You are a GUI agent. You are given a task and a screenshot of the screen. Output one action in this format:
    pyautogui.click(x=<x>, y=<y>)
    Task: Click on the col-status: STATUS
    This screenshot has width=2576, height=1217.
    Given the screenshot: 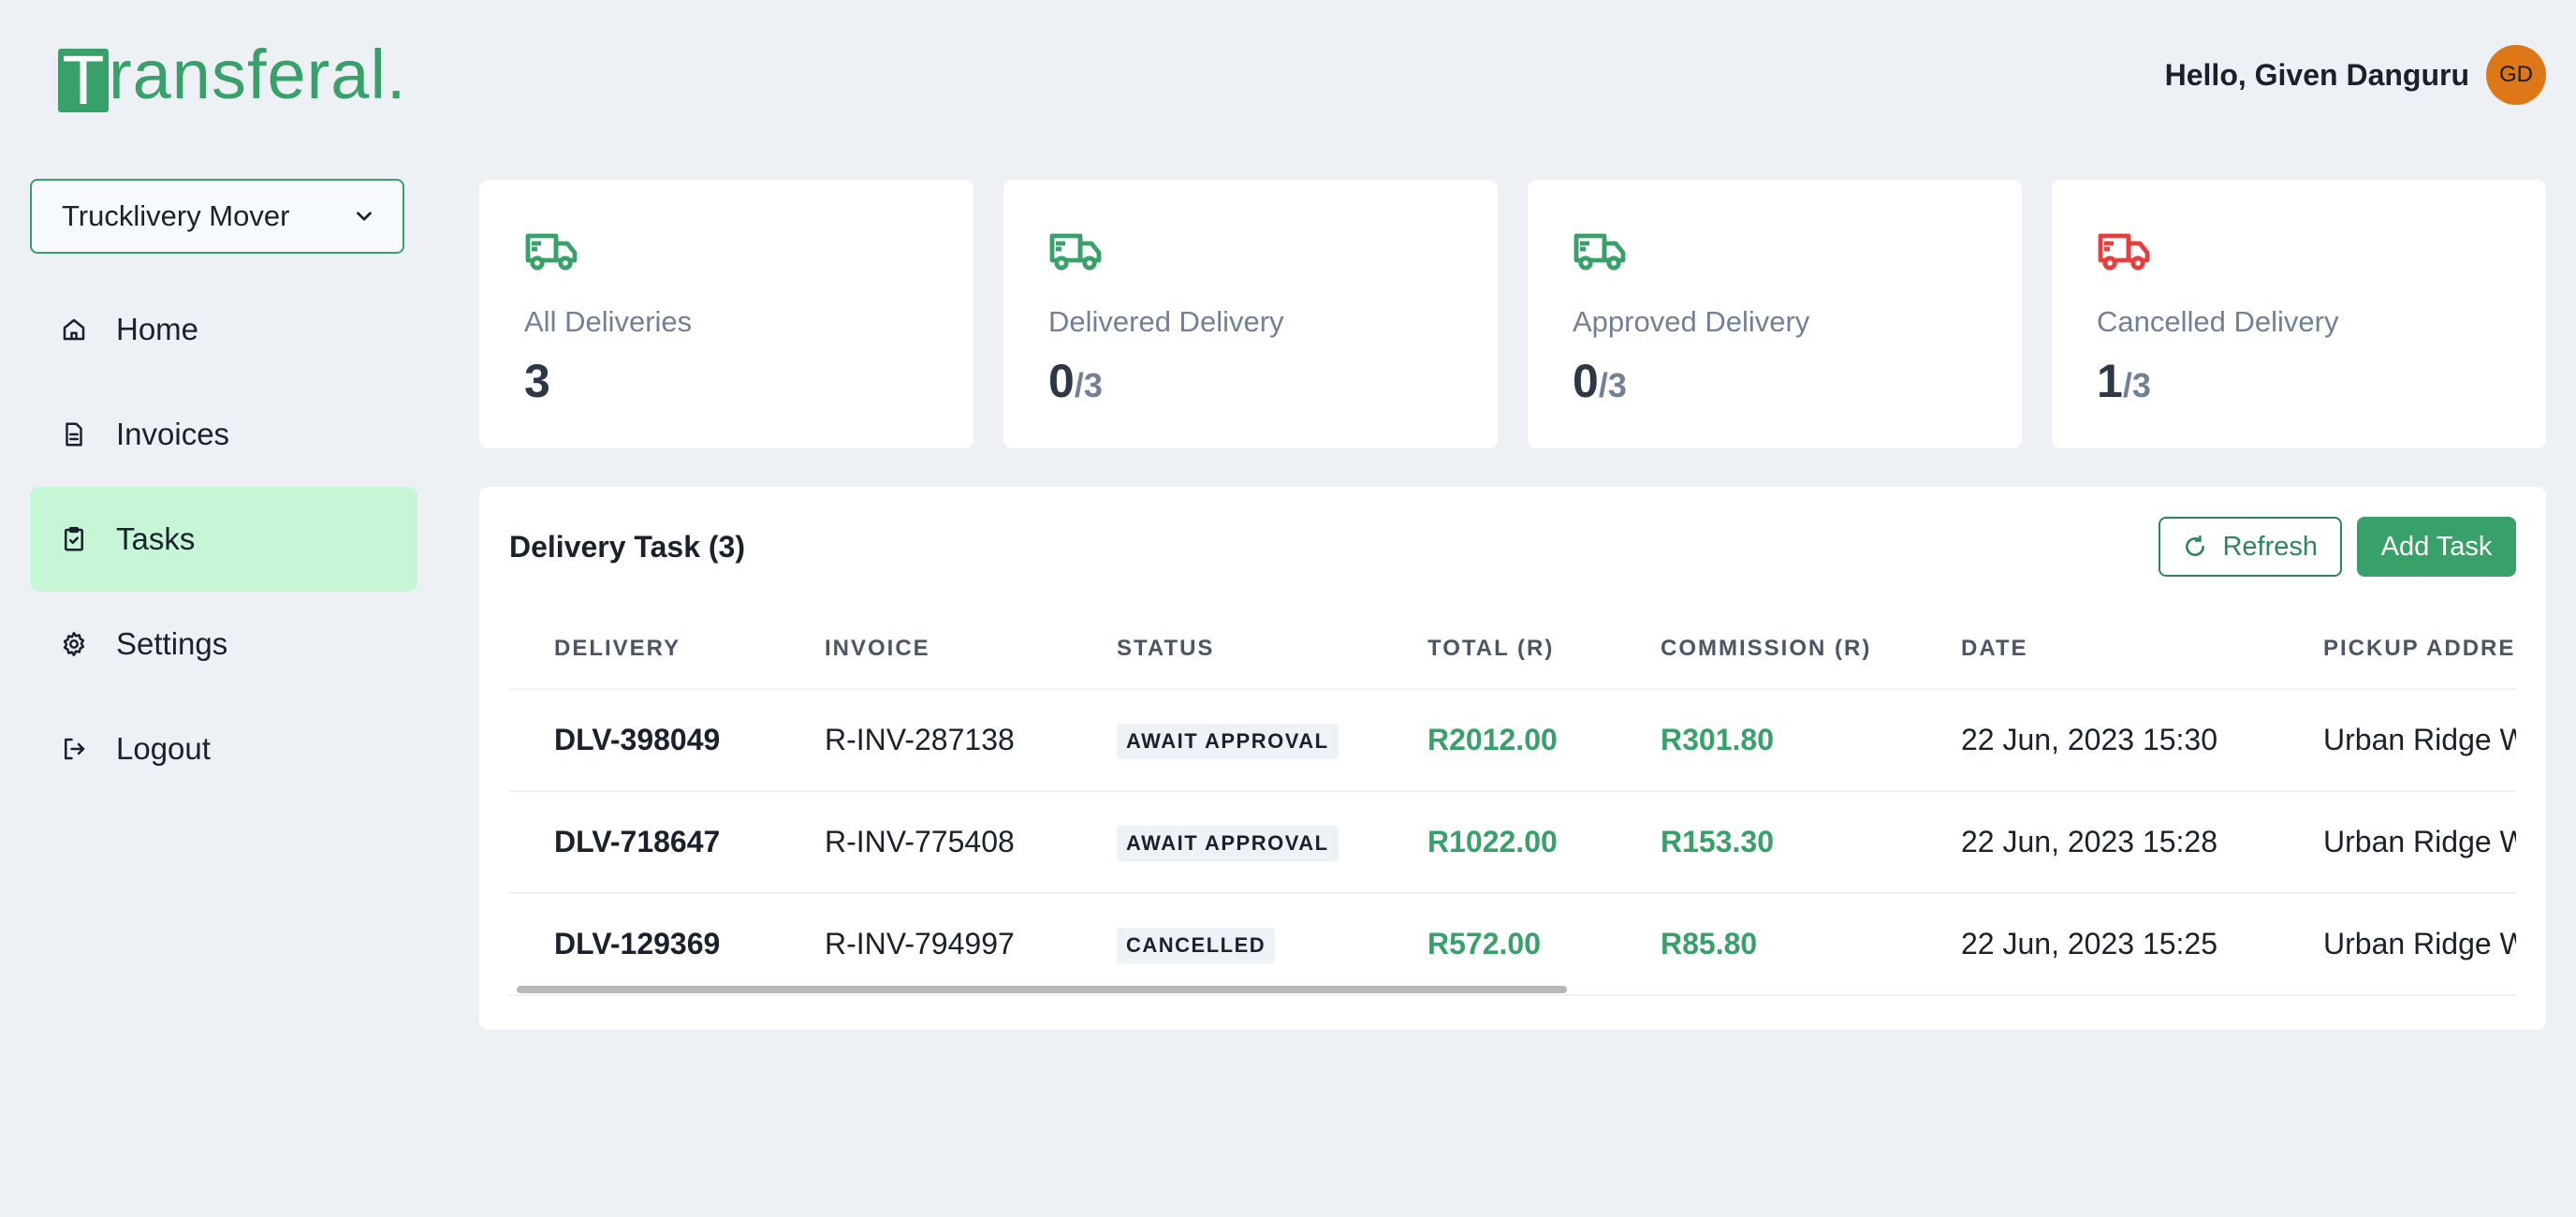 What is the action you would take?
    pyautogui.click(x=1227, y=649)
    